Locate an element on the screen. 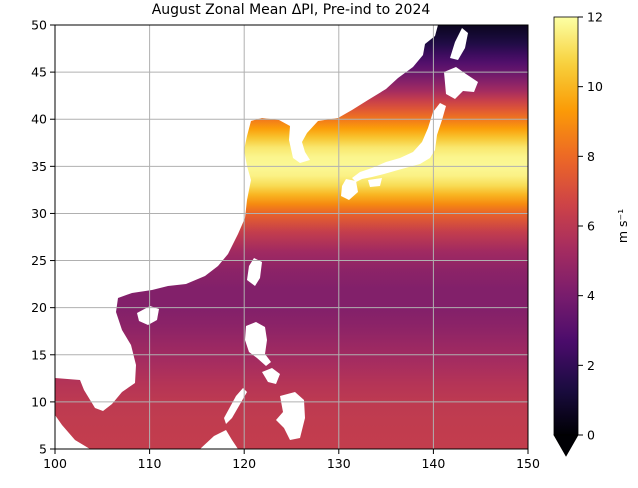 The width and height of the screenshot is (638, 488). land-kyushu is located at coordinates (349, 189).